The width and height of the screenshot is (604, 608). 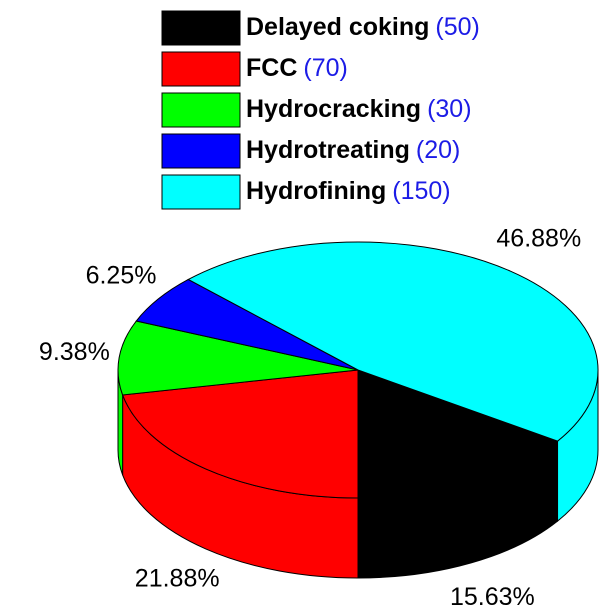 I want to click on percentage-label: 15.63%, so click(x=492, y=595).